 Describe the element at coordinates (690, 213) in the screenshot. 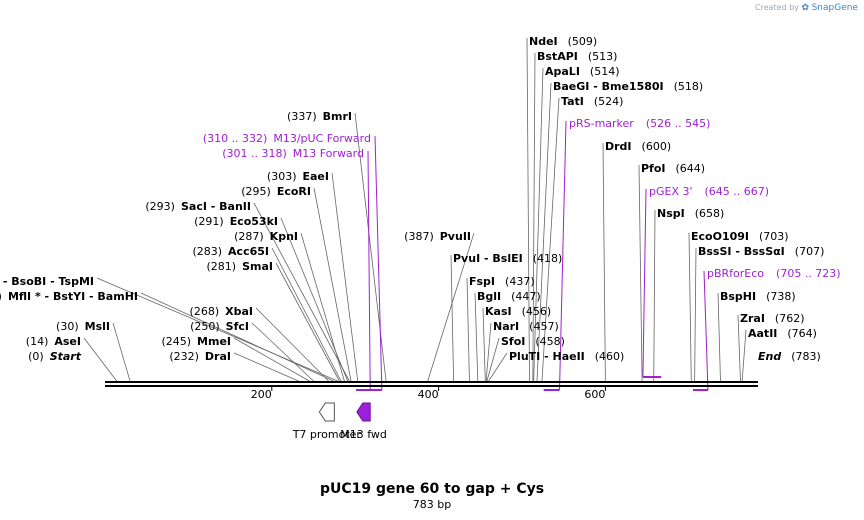

I see `site-nspi: NspI (658)` at that location.